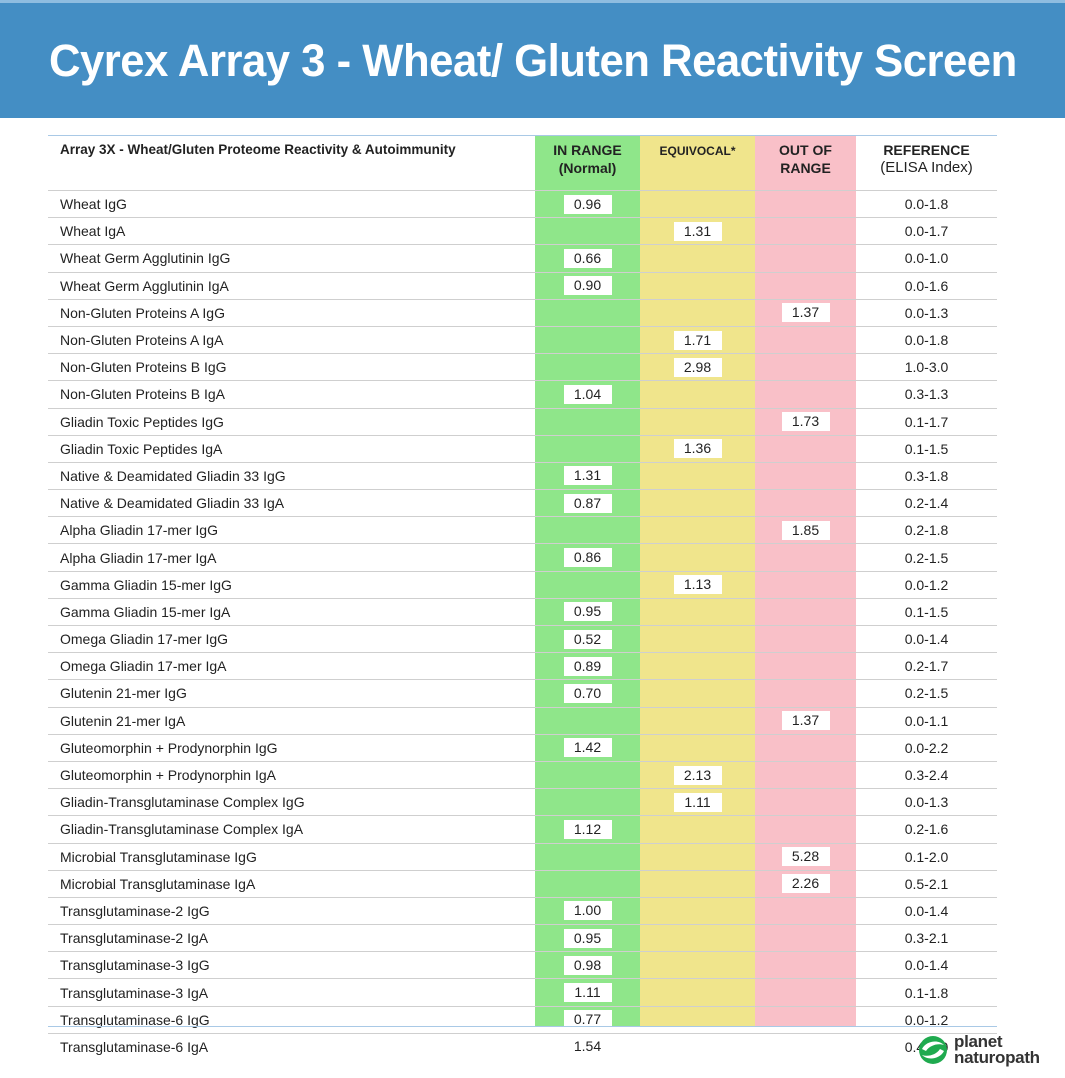 The width and height of the screenshot is (1065, 1078). What do you see at coordinates (291, 992) in the screenshot?
I see `test-name: Transglutaminase-3 IgA` at bounding box center [291, 992].